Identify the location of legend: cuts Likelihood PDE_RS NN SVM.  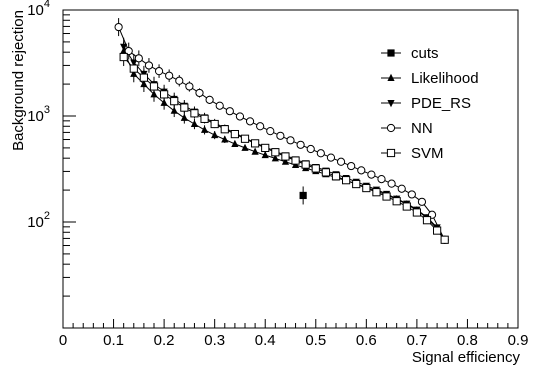
(430, 103).